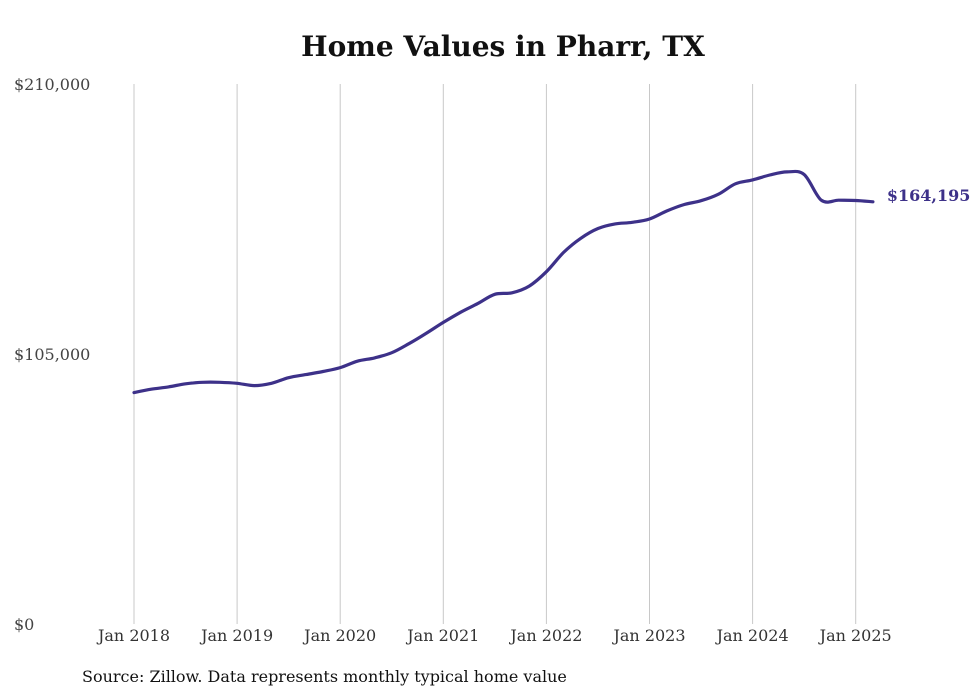 The height and width of the screenshot is (699, 980). What do you see at coordinates (24, 624) in the screenshot?
I see `y-tick-label: $0` at bounding box center [24, 624].